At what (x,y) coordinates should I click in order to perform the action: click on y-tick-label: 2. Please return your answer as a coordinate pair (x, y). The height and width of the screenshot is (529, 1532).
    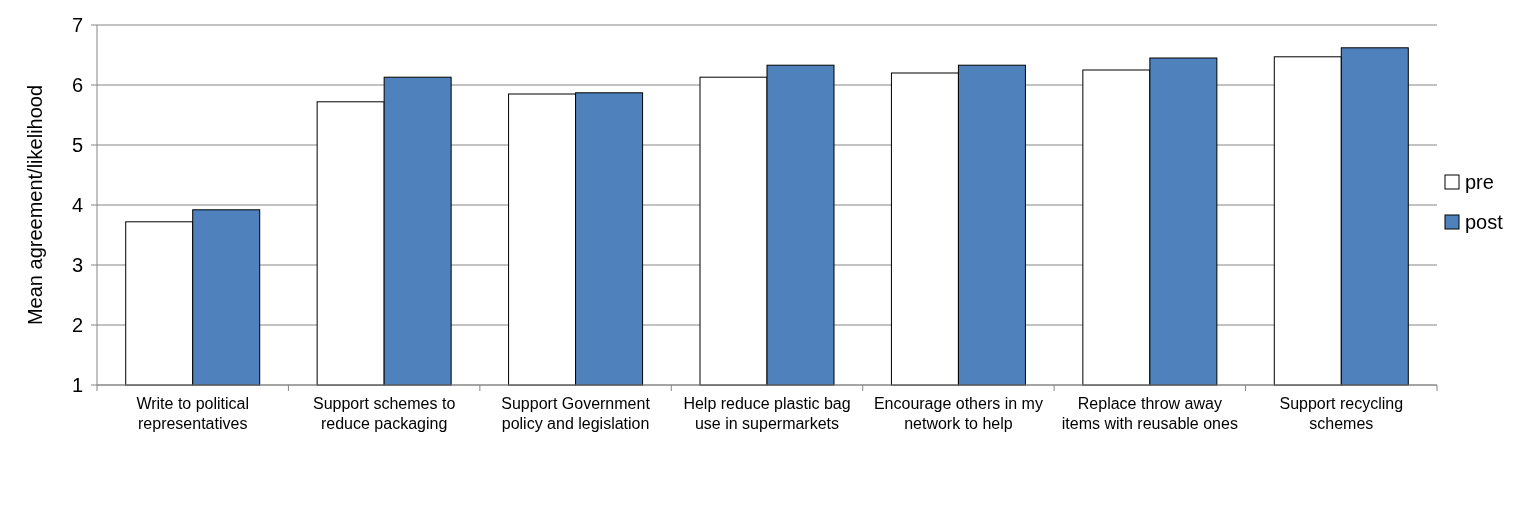
    Looking at the image, I should click on (77, 325).